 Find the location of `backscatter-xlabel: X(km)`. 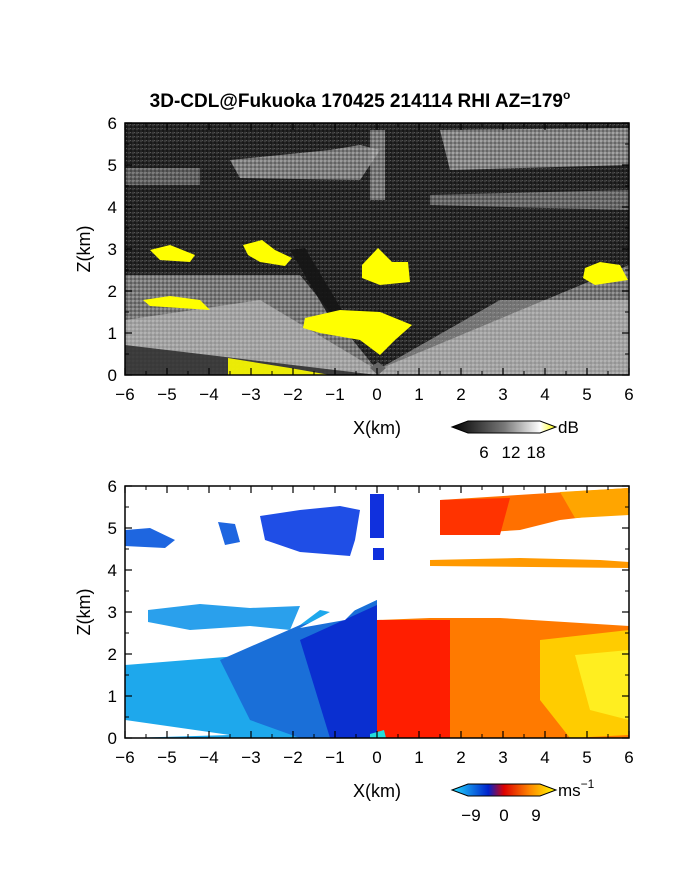

backscatter-xlabel: X(km) is located at coordinates (377, 428).